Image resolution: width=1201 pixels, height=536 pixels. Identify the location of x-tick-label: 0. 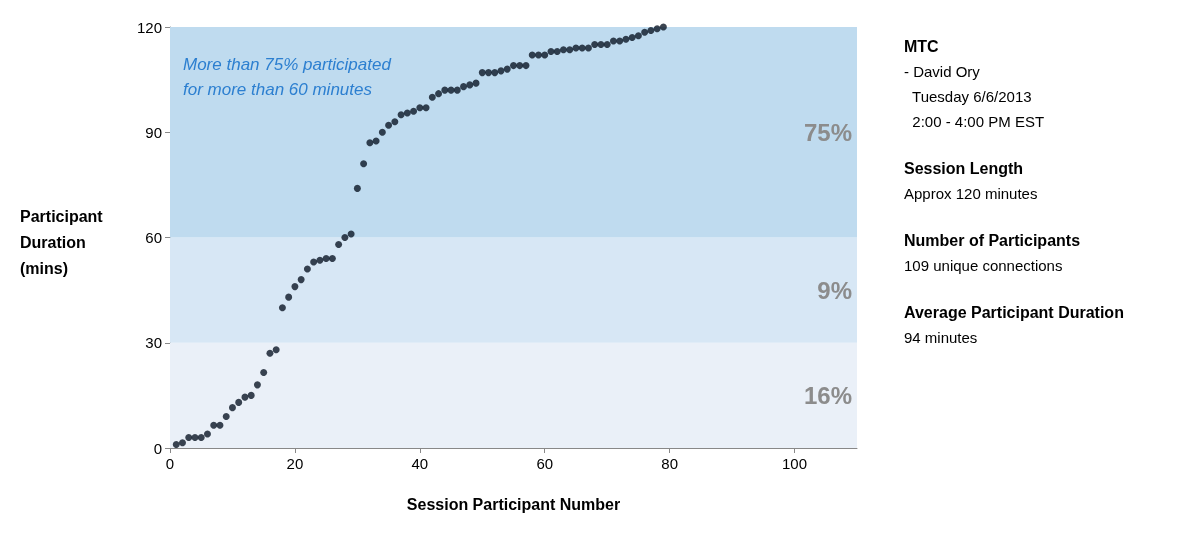
(170, 463).